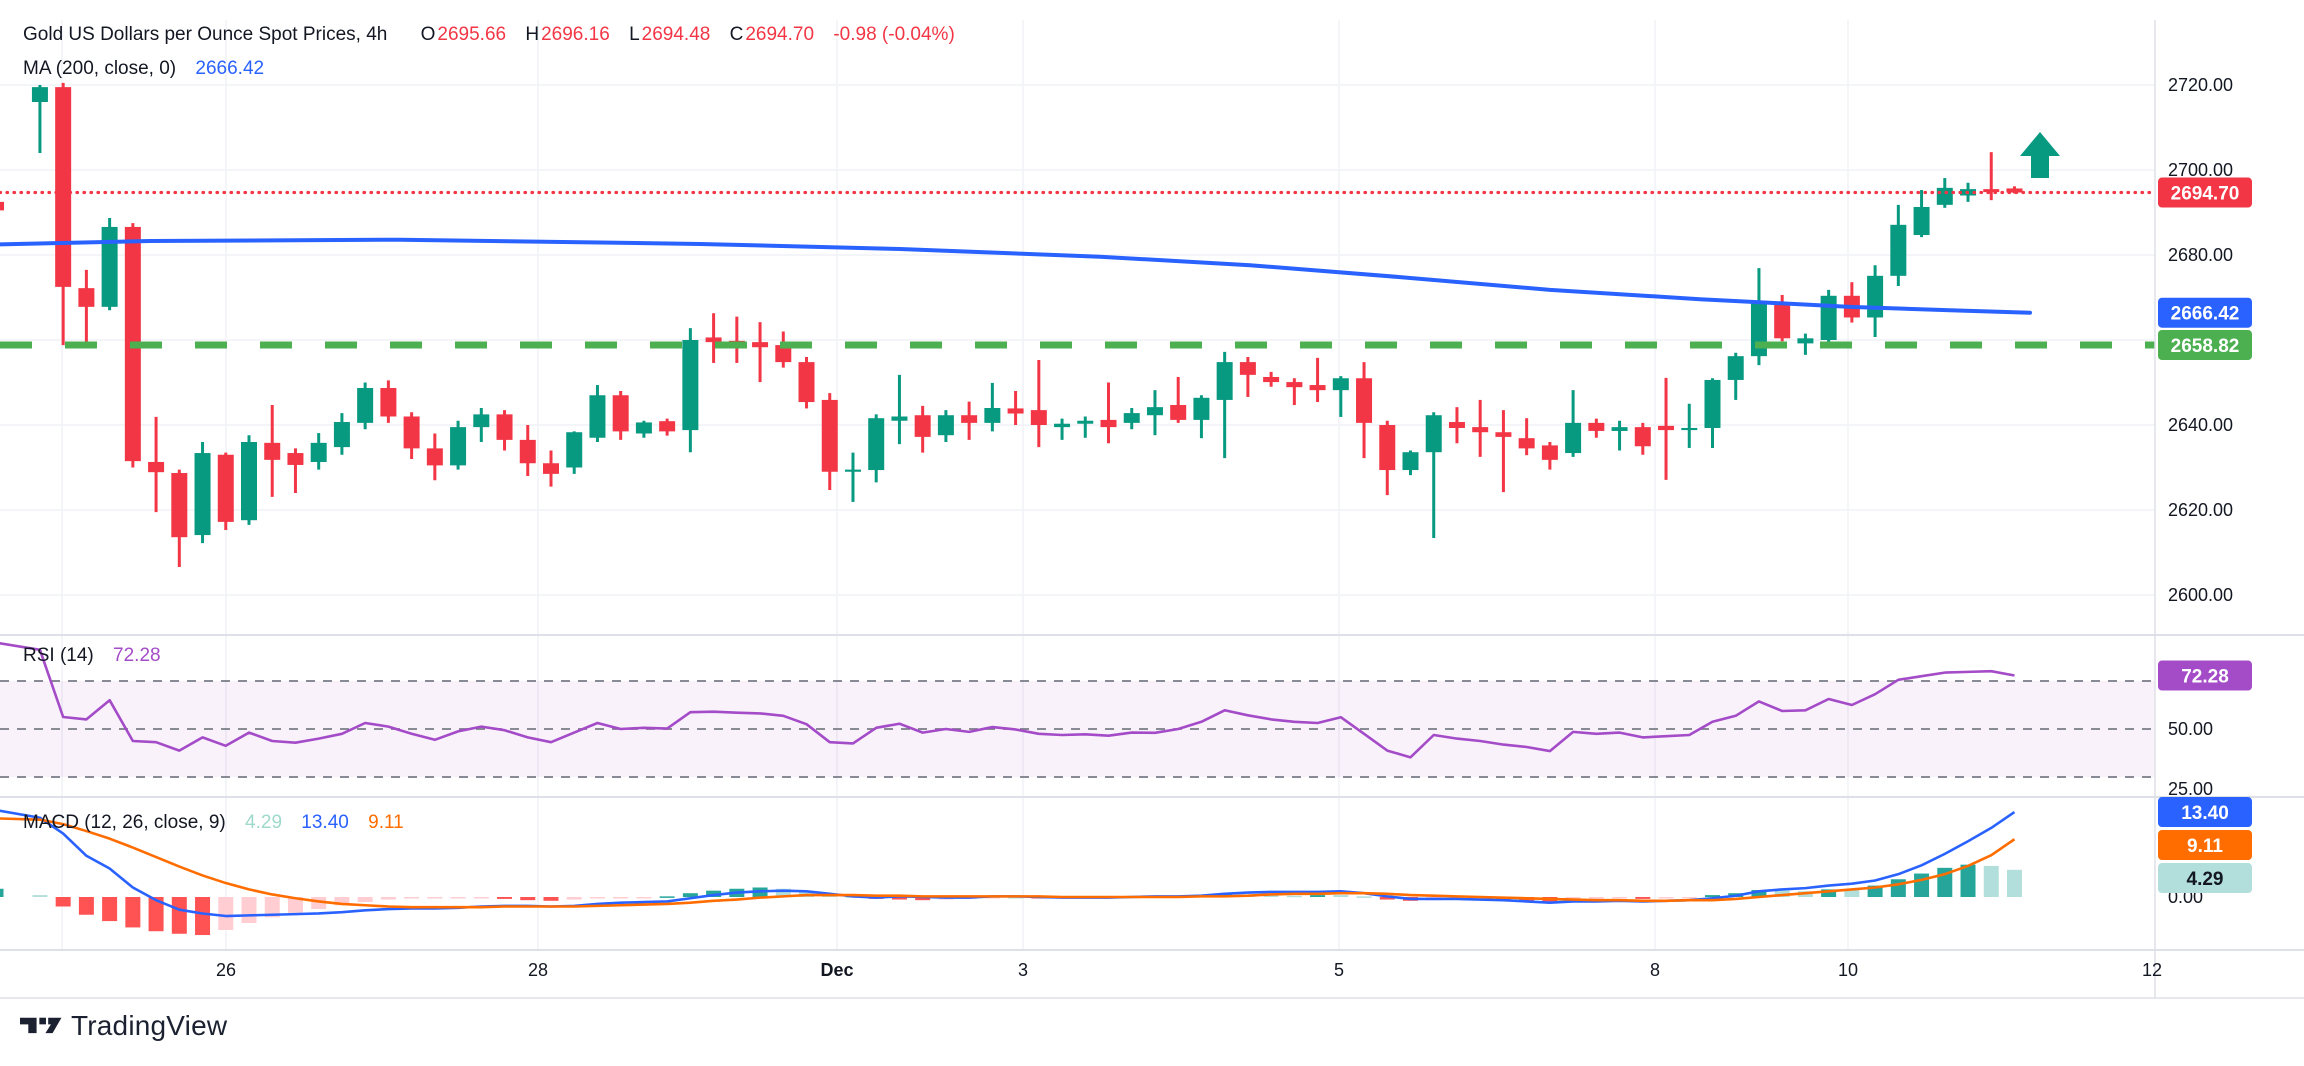 This screenshot has height=1066, width=2304. What do you see at coordinates (1848, 970) in the screenshot?
I see `time-axis-label: 10` at bounding box center [1848, 970].